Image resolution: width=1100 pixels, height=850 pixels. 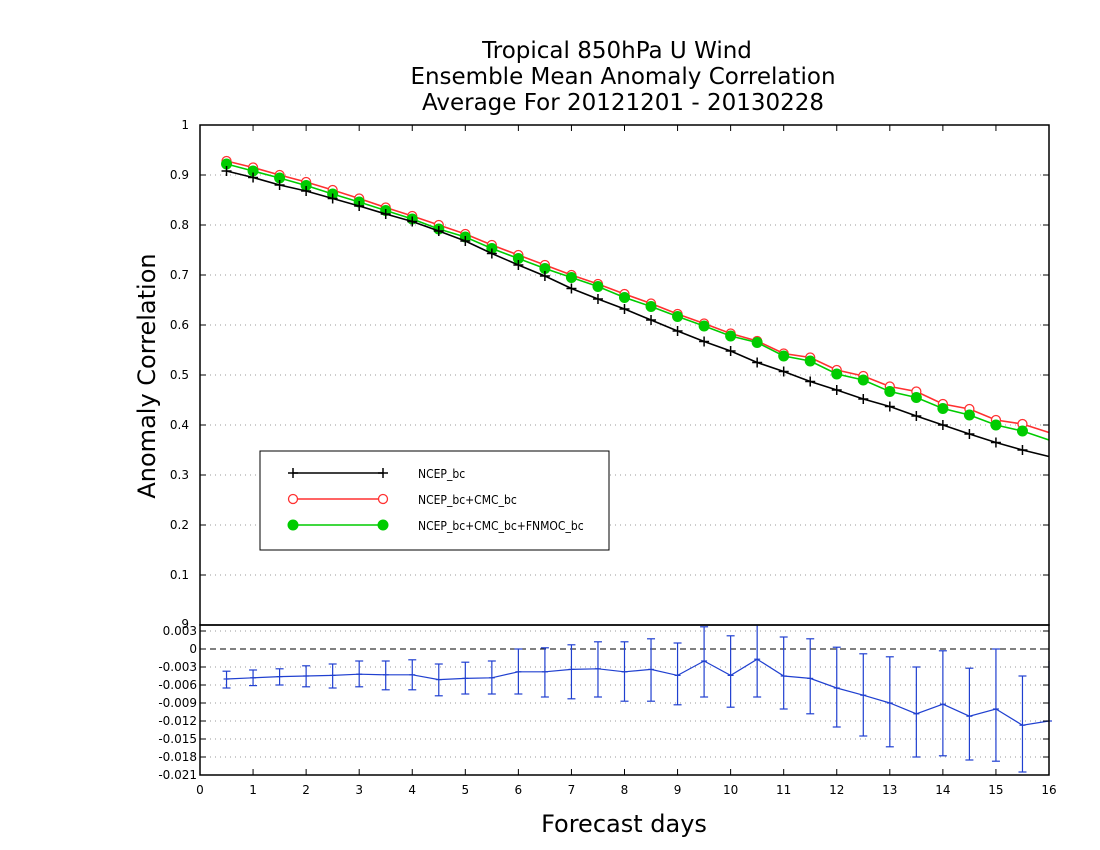 What do you see at coordinates (179, 225) in the screenshot?
I see `upper-y-tick-label: 0.8` at bounding box center [179, 225].